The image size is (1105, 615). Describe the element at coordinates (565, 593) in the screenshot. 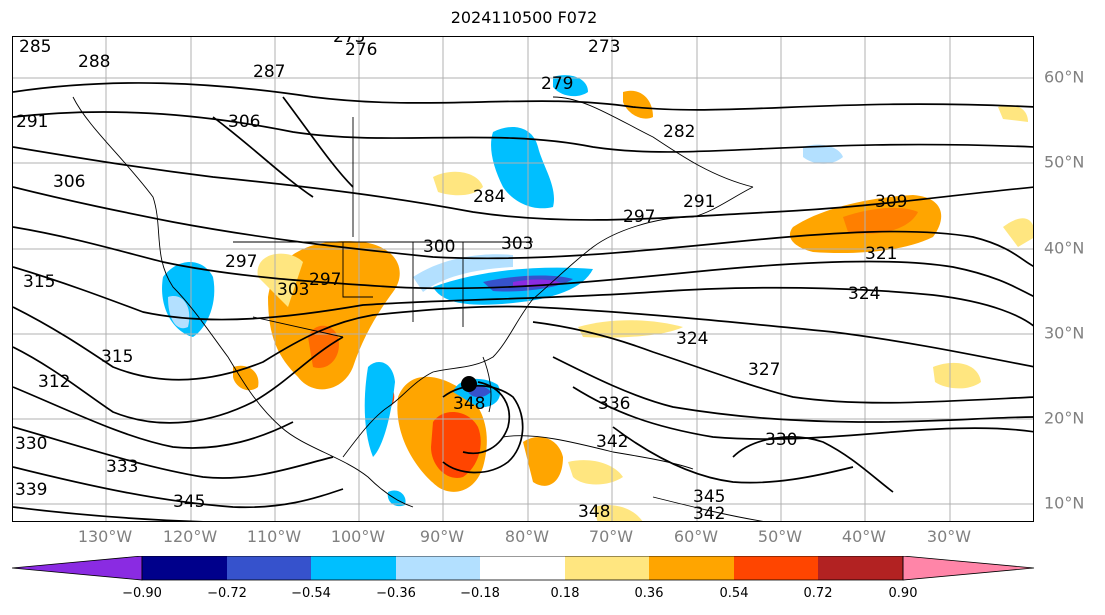

I see `colorbar-tick-label: 0.18` at that location.